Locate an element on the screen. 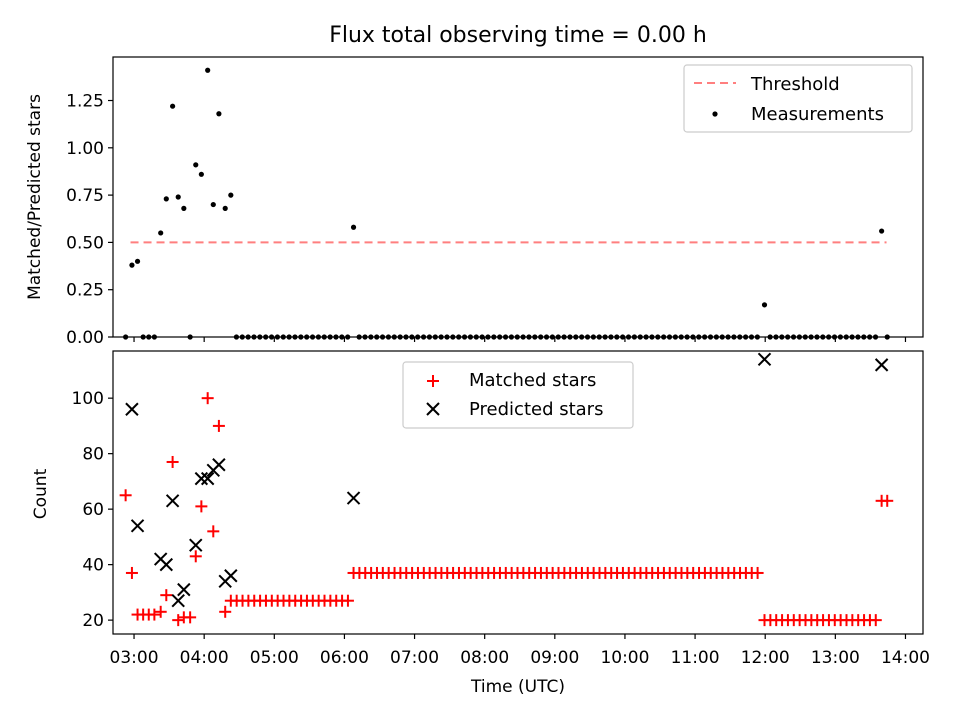 This screenshot has width=960, height=720. bottom-y-tick-label: 40 is located at coordinates (93, 566).